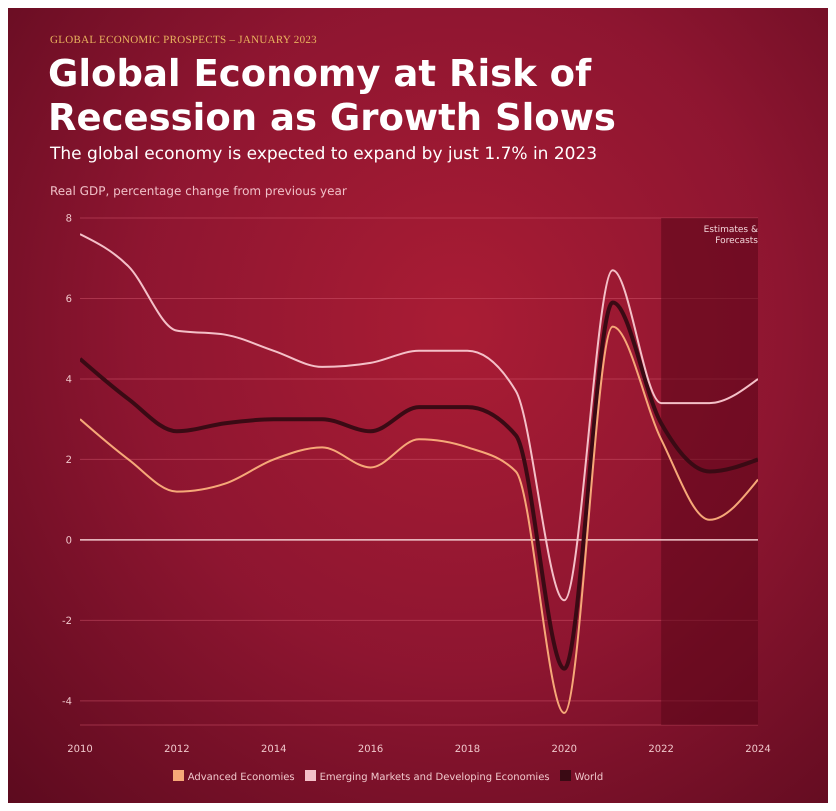 This screenshot has width=836, height=811. What do you see at coordinates (731, 235) in the screenshot?
I see `band-label: Estimates & Forecasts` at bounding box center [731, 235].